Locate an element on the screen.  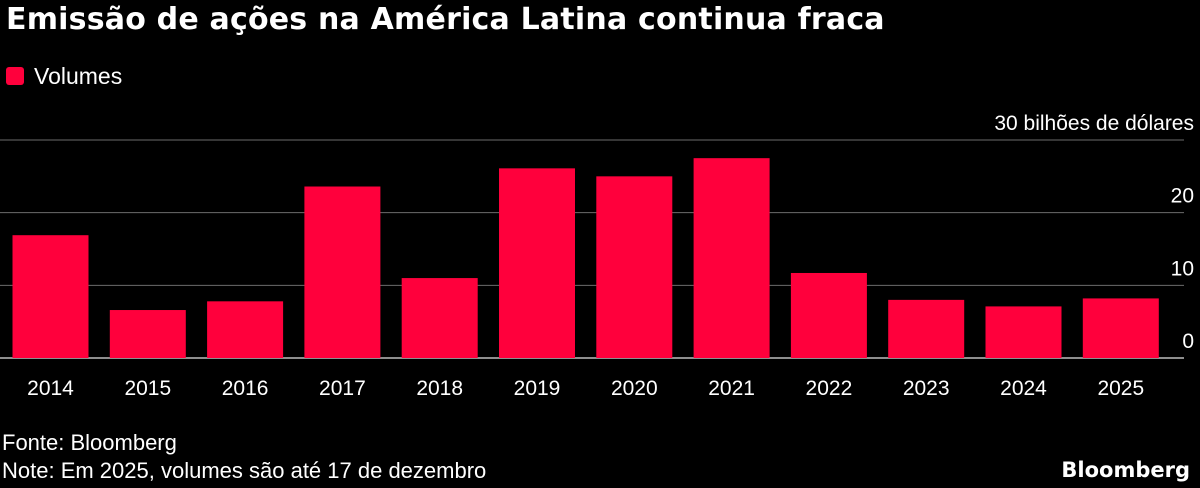
x-tick-label: 2014 is located at coordinates (50, 388).